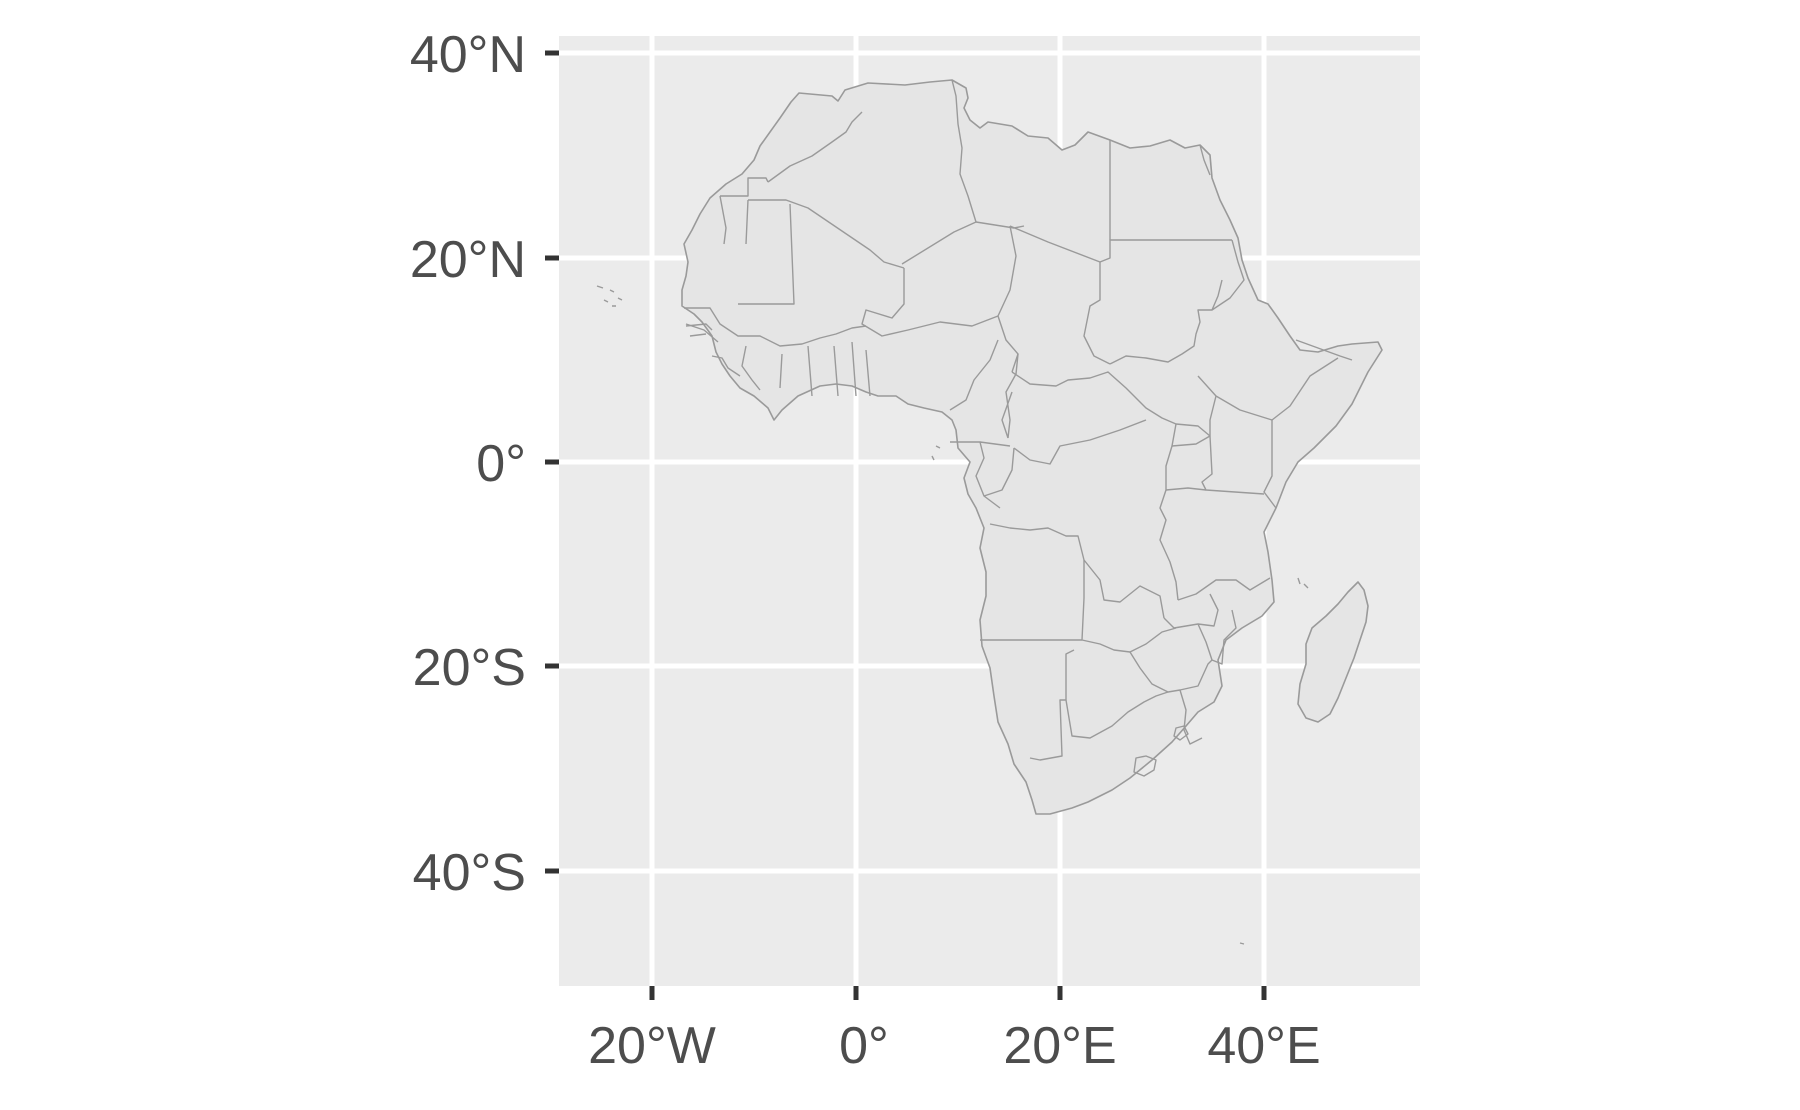 The height and width of the screenshot is (1110, 1800). I want to click on border-gambia-senegal, so click(699, 330).